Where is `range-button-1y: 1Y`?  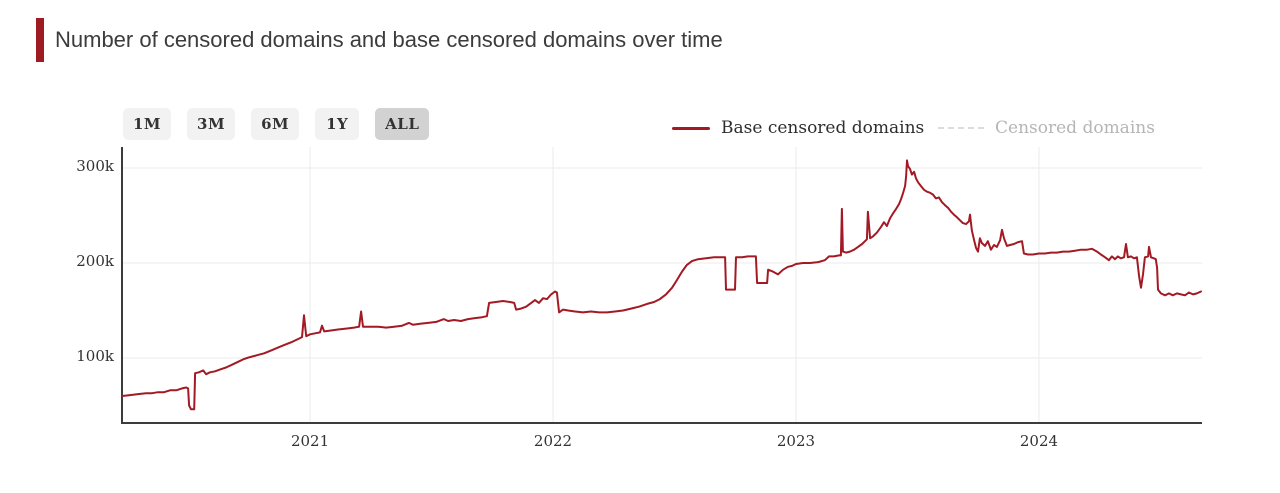 range-button-1y: 1Y is located at coordinates (337, 124).